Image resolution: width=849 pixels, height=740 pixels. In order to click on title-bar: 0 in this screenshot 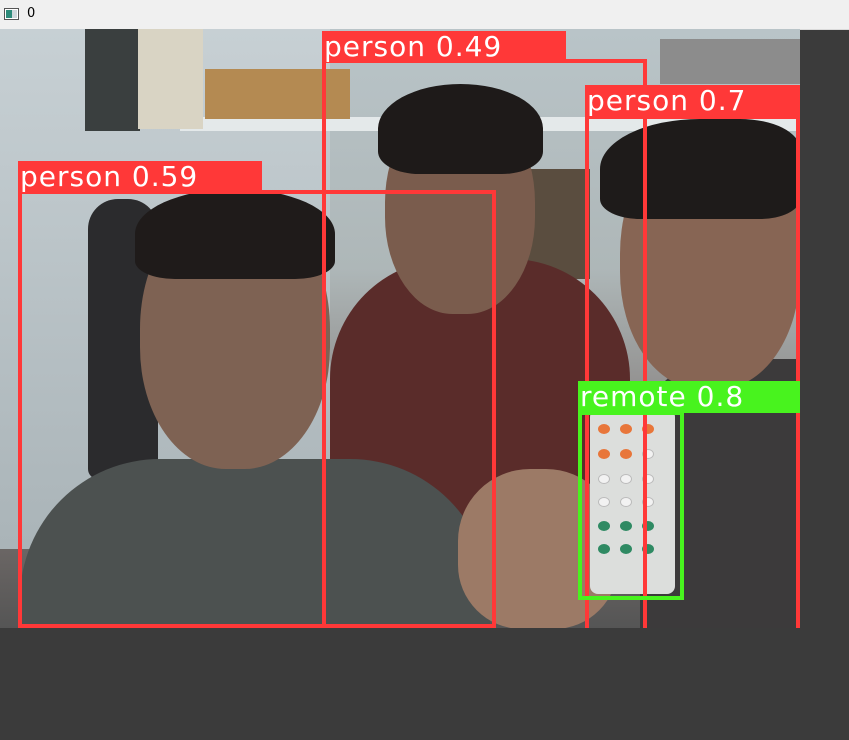, I will do `click(424, 15)`.